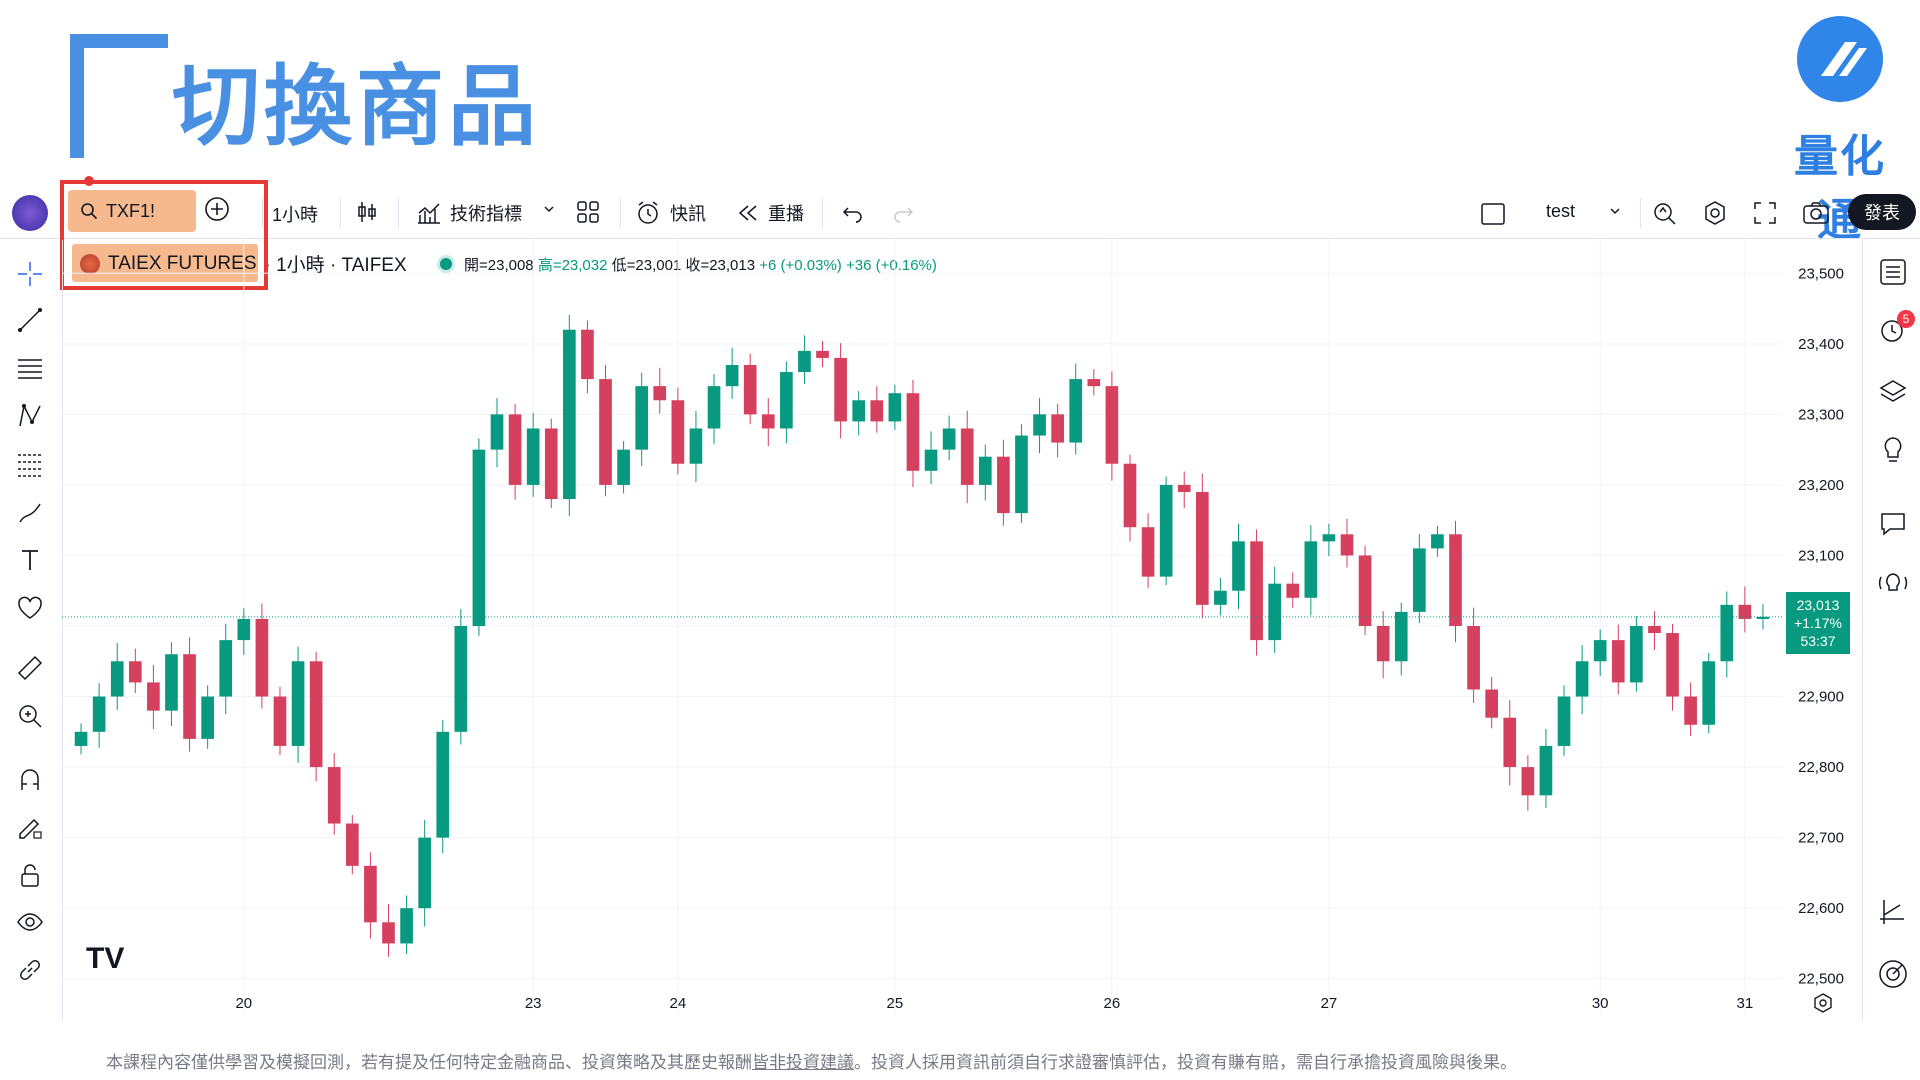 This screenshot has width=1920, height=1080. Describe the element at coordinates (30, 274) in the screenshot. I see `crosshair-icon` at that location.